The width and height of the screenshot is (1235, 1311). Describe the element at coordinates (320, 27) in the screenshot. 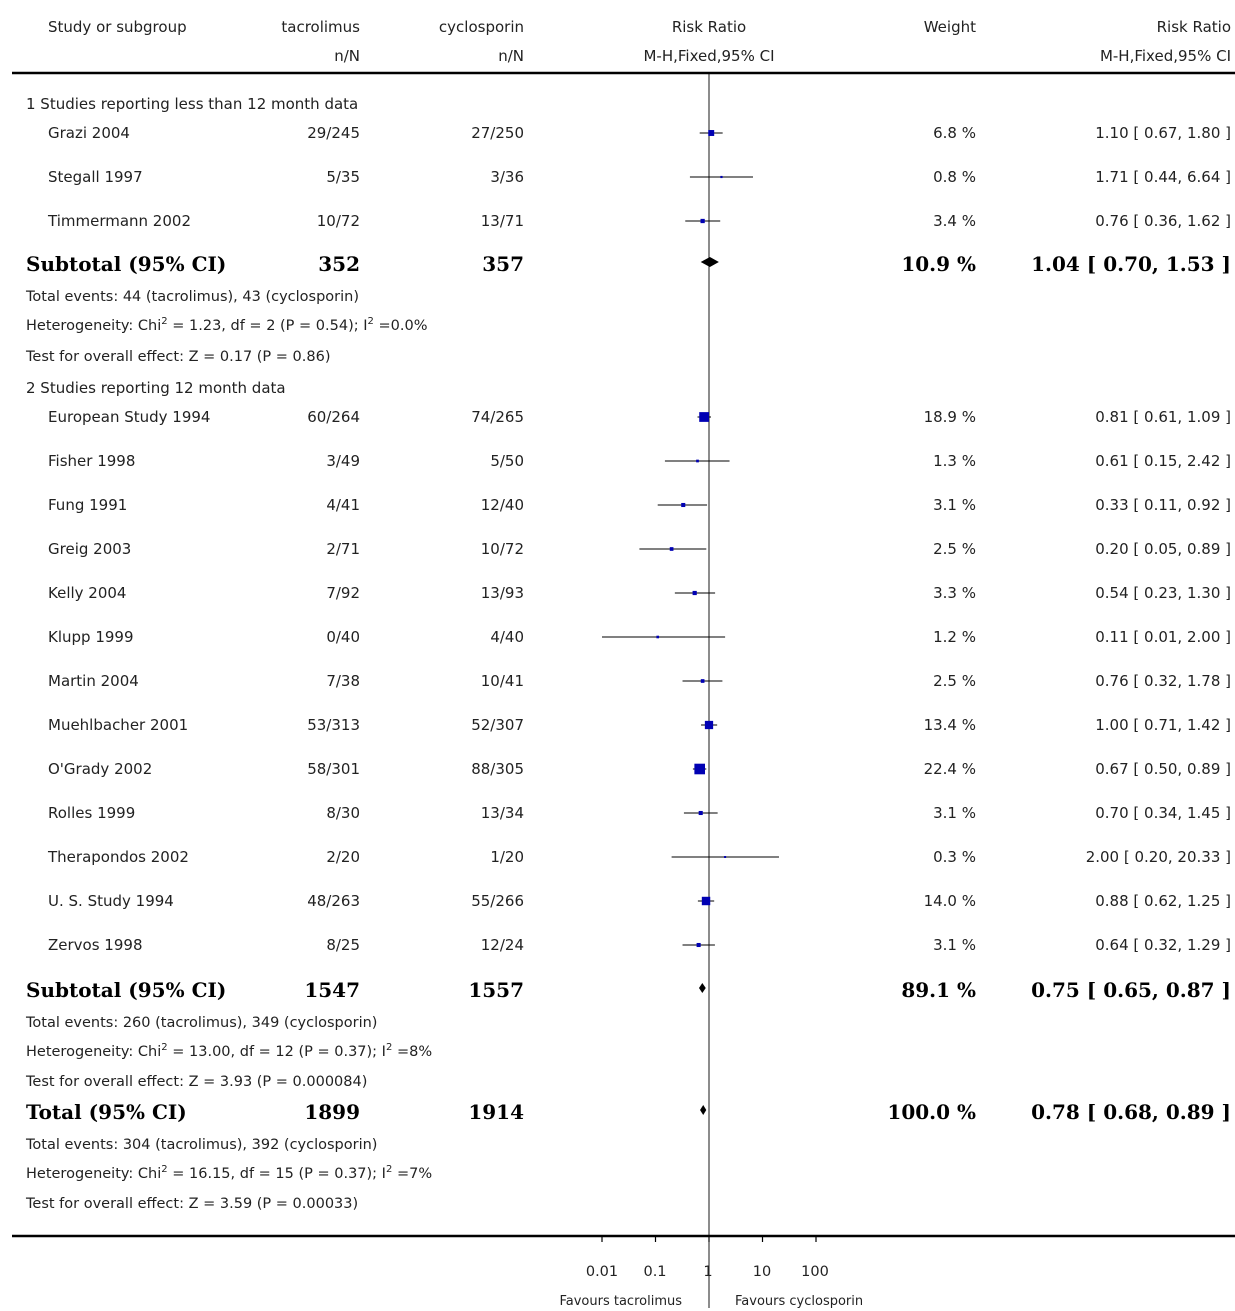

I see `header-tacrolimus: tacrolimus` at that location.